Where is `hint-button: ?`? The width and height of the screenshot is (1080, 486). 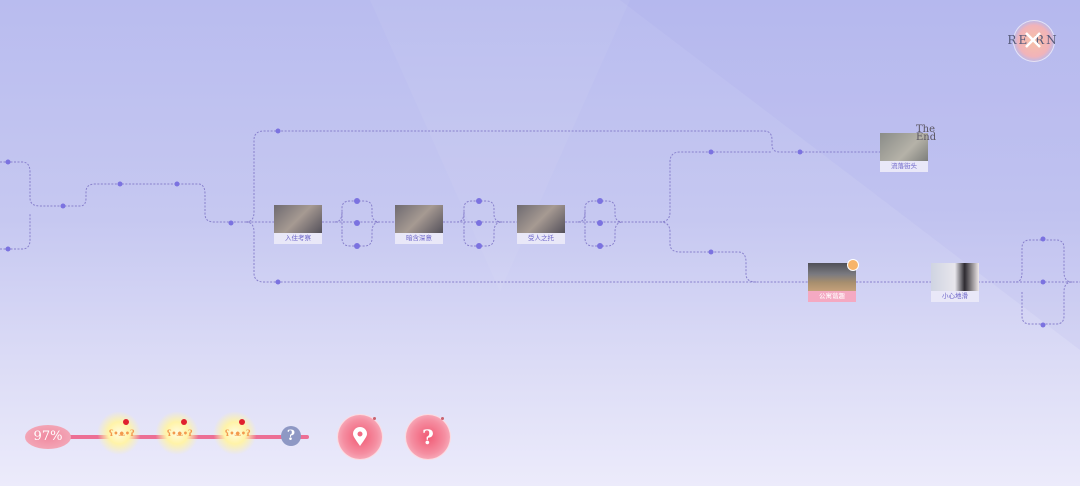
hint-button: ? is located at coordinates (428, 437).